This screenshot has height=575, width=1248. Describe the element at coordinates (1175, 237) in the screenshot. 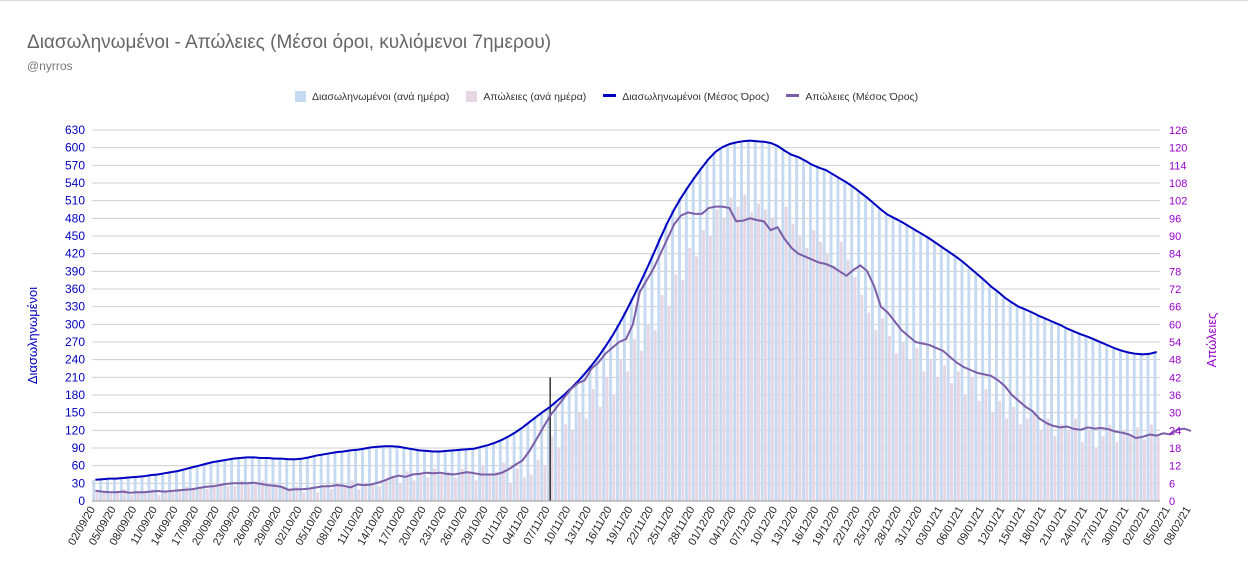

I see `y-tick-label-right: 90` at that location.